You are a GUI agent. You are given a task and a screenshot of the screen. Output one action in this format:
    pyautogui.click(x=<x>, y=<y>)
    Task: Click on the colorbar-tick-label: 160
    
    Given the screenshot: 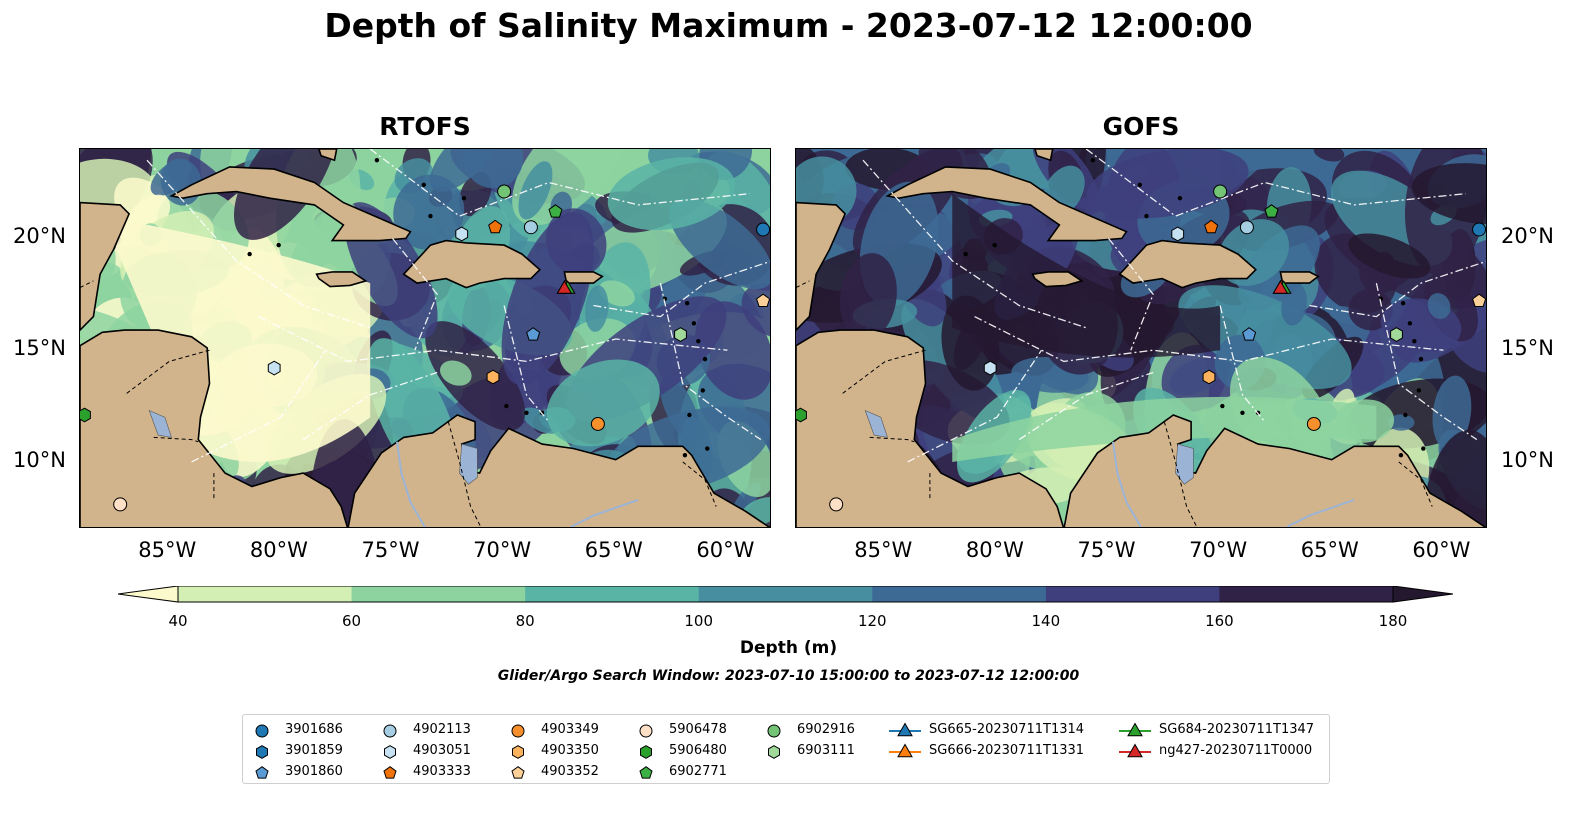 What is the action you would take?
    pyautogui.click(x=1219, y=621)
    